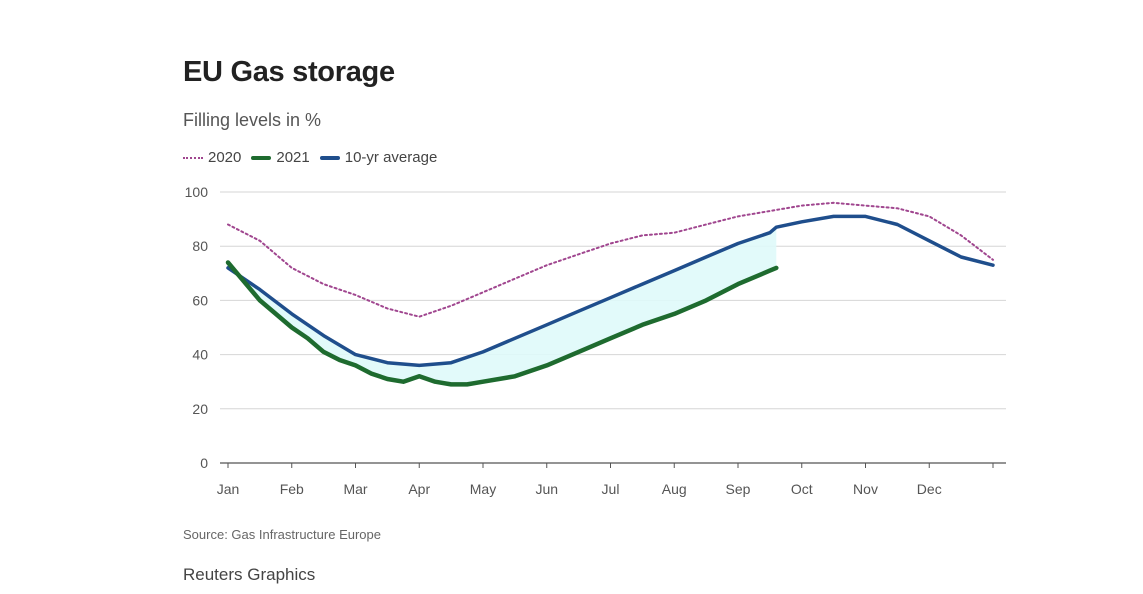 This screenshot has width=1143, height=594. I want to click on legend-swatch-2021, so click(261, 157).